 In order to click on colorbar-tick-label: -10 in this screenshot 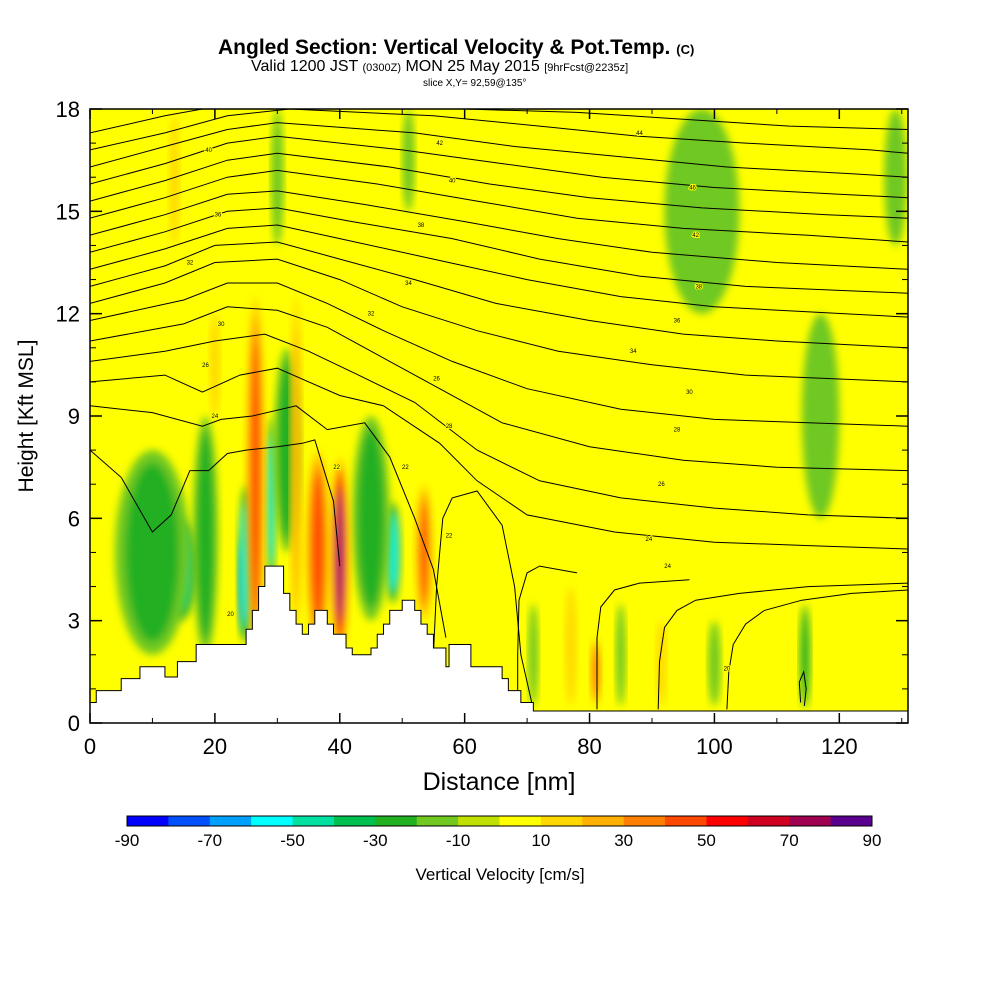, I will do `click(458, 840)`.